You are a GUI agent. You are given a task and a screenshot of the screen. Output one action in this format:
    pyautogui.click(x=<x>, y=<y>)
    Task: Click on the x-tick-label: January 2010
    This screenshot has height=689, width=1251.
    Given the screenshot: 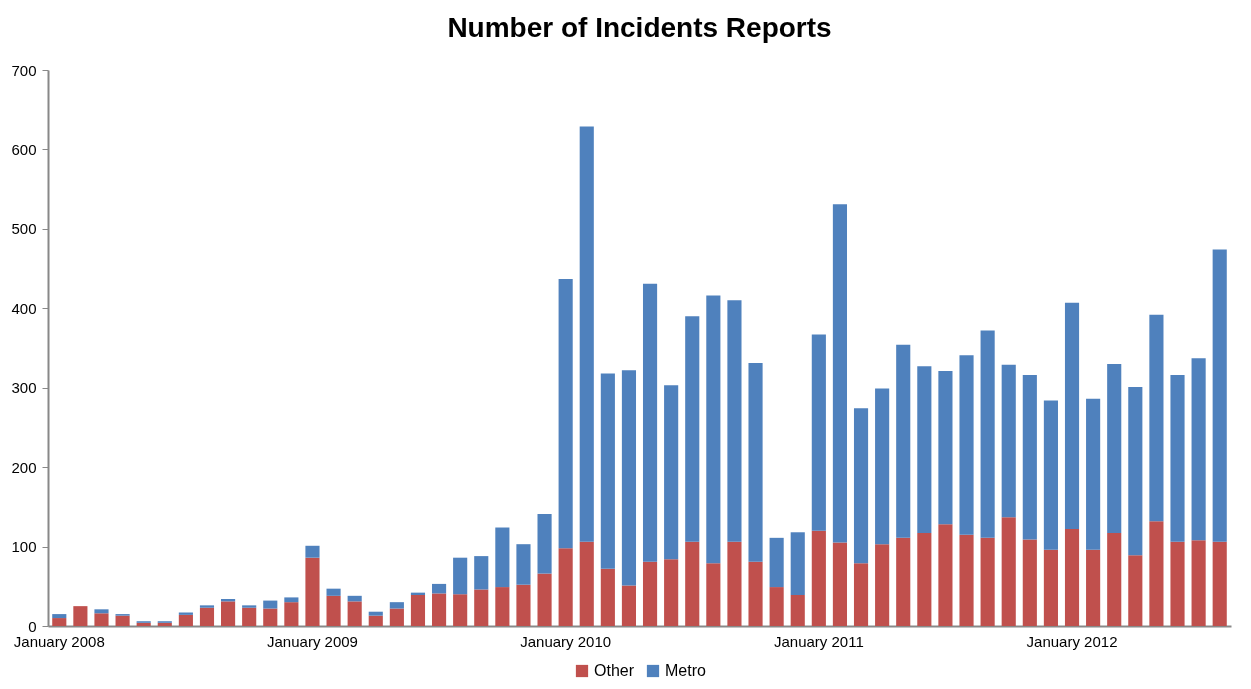 What is the action you would take?
    pyautogui.click(x=566, y=641)
    